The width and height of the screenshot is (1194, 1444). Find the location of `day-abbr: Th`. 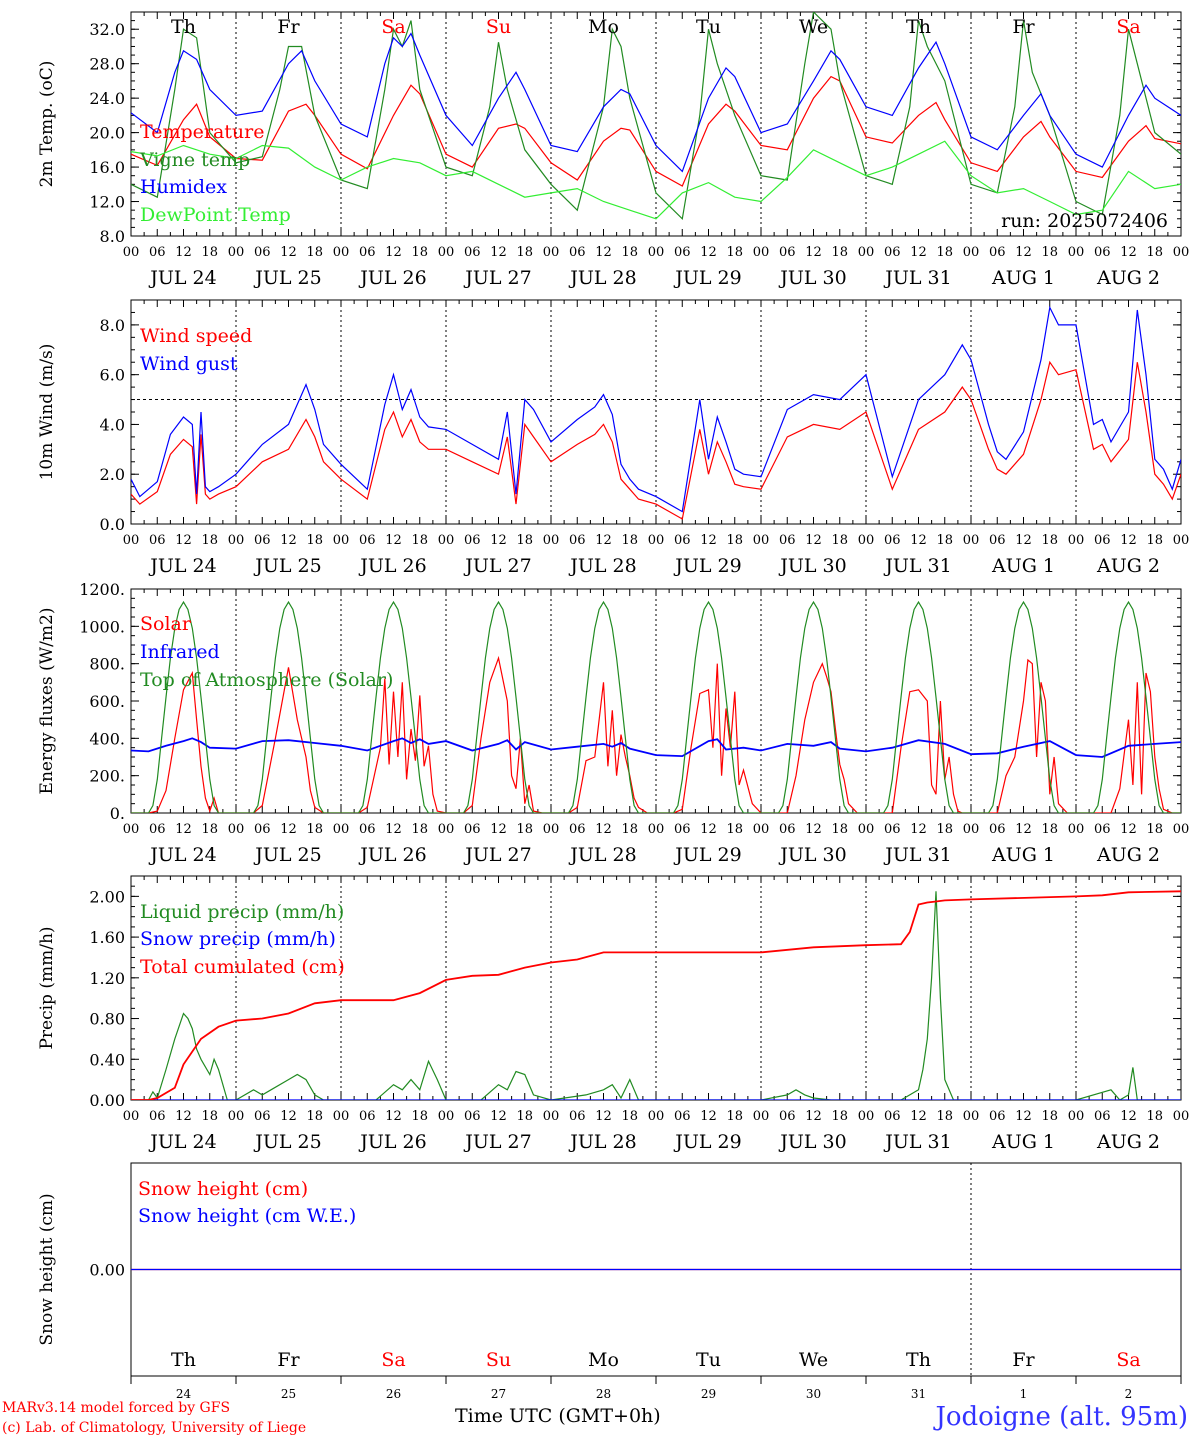

day-abbr: Th is located at coordinates (918, 27).